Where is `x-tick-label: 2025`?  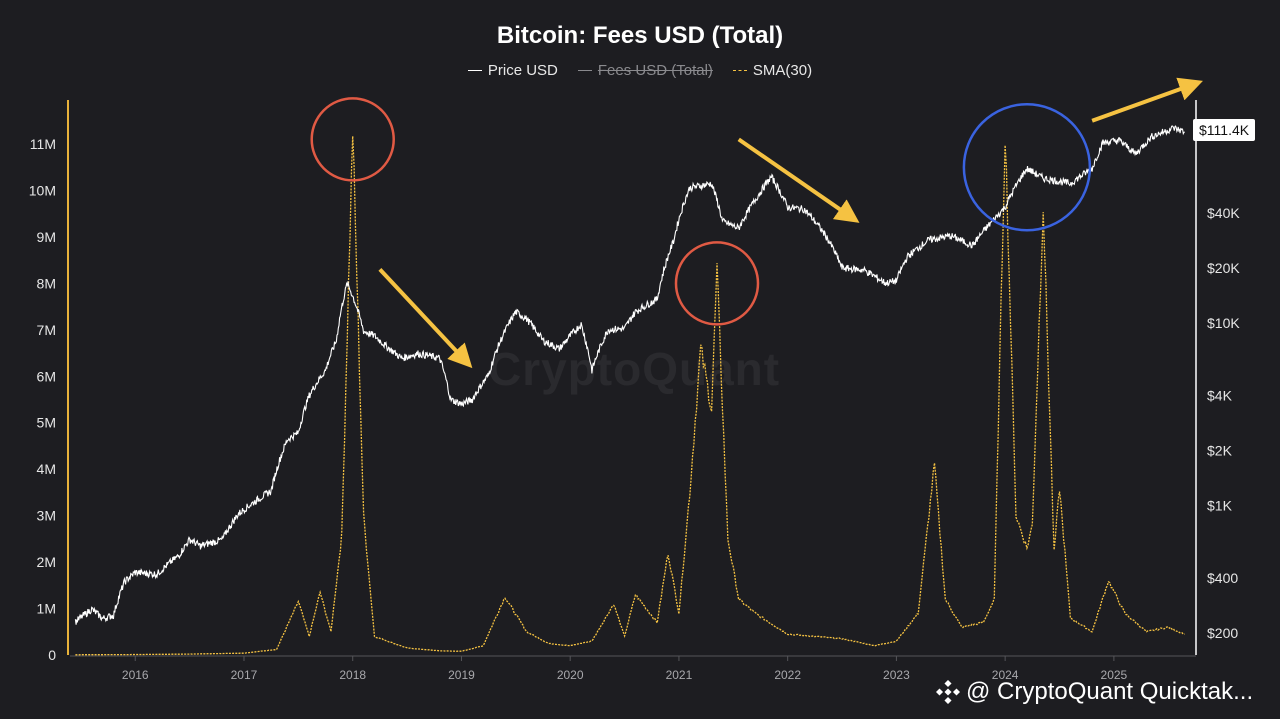
x-tick-label: 2025 is located at coordinates (1114, 675).